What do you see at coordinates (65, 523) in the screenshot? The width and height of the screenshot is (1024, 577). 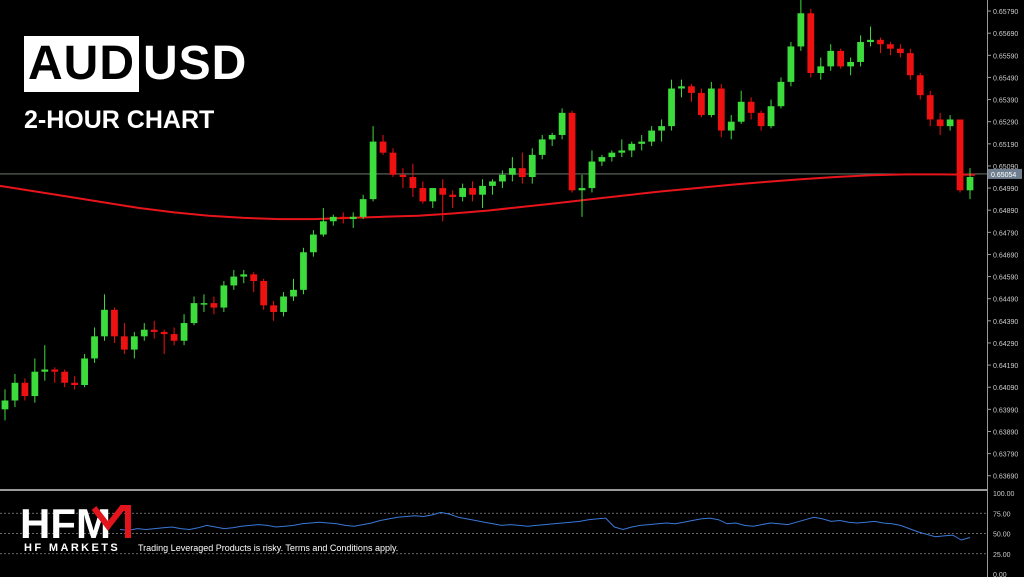 I see `hfm-logo-text: HFM` at bounding box center [65, 523].